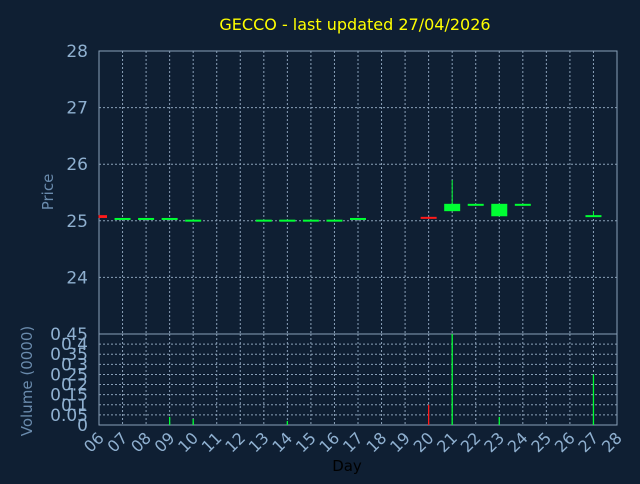 The image size is (640, 484). Describe the element at coordinates (82, 426) in the screenshot. I see `volume-tick-label: 0` at that location.